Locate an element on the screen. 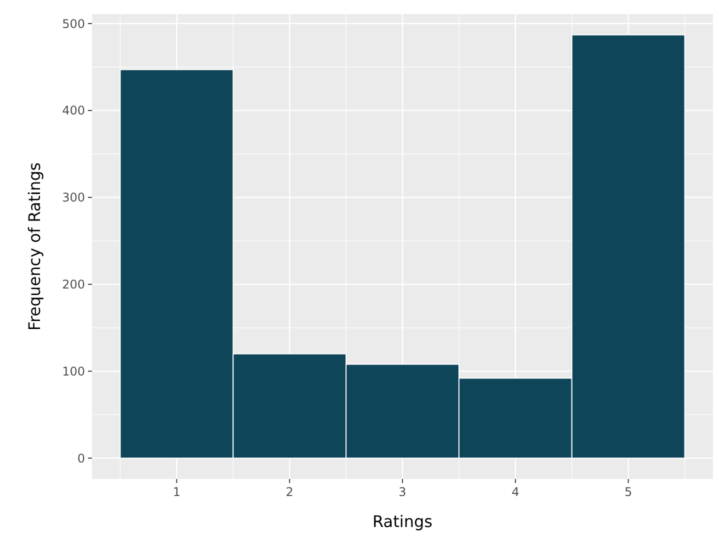  y-axis-title: Frequency of Ratings is located at coordinates (34, 246).